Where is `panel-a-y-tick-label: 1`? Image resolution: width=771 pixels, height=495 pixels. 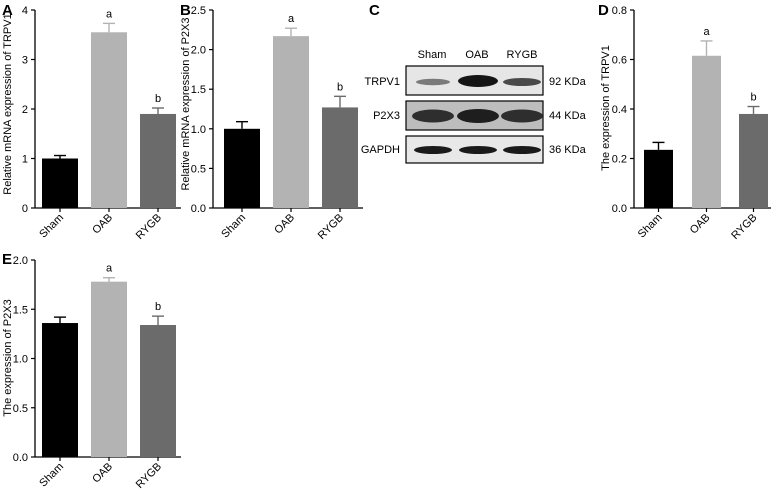
panel-a-y-tick-label: 1 is located at coordinates (25, 160).